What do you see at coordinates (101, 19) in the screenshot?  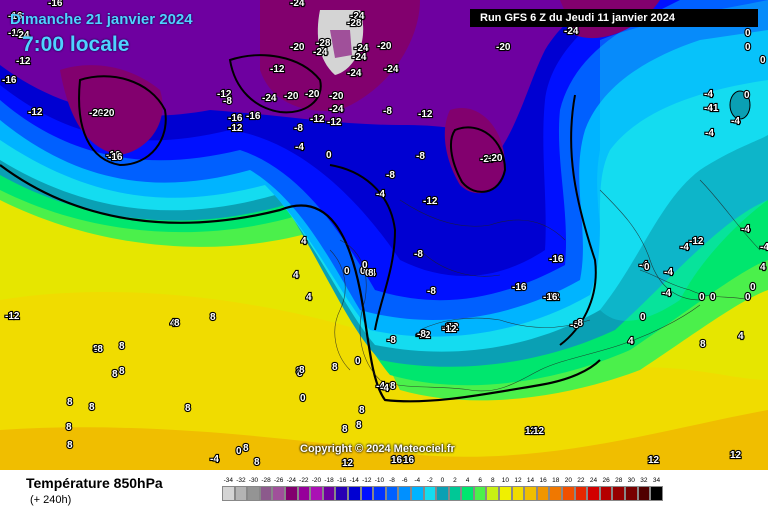 I see `date-title: Dimanche 21 janvier 2024` at bounding box center [101, 19].